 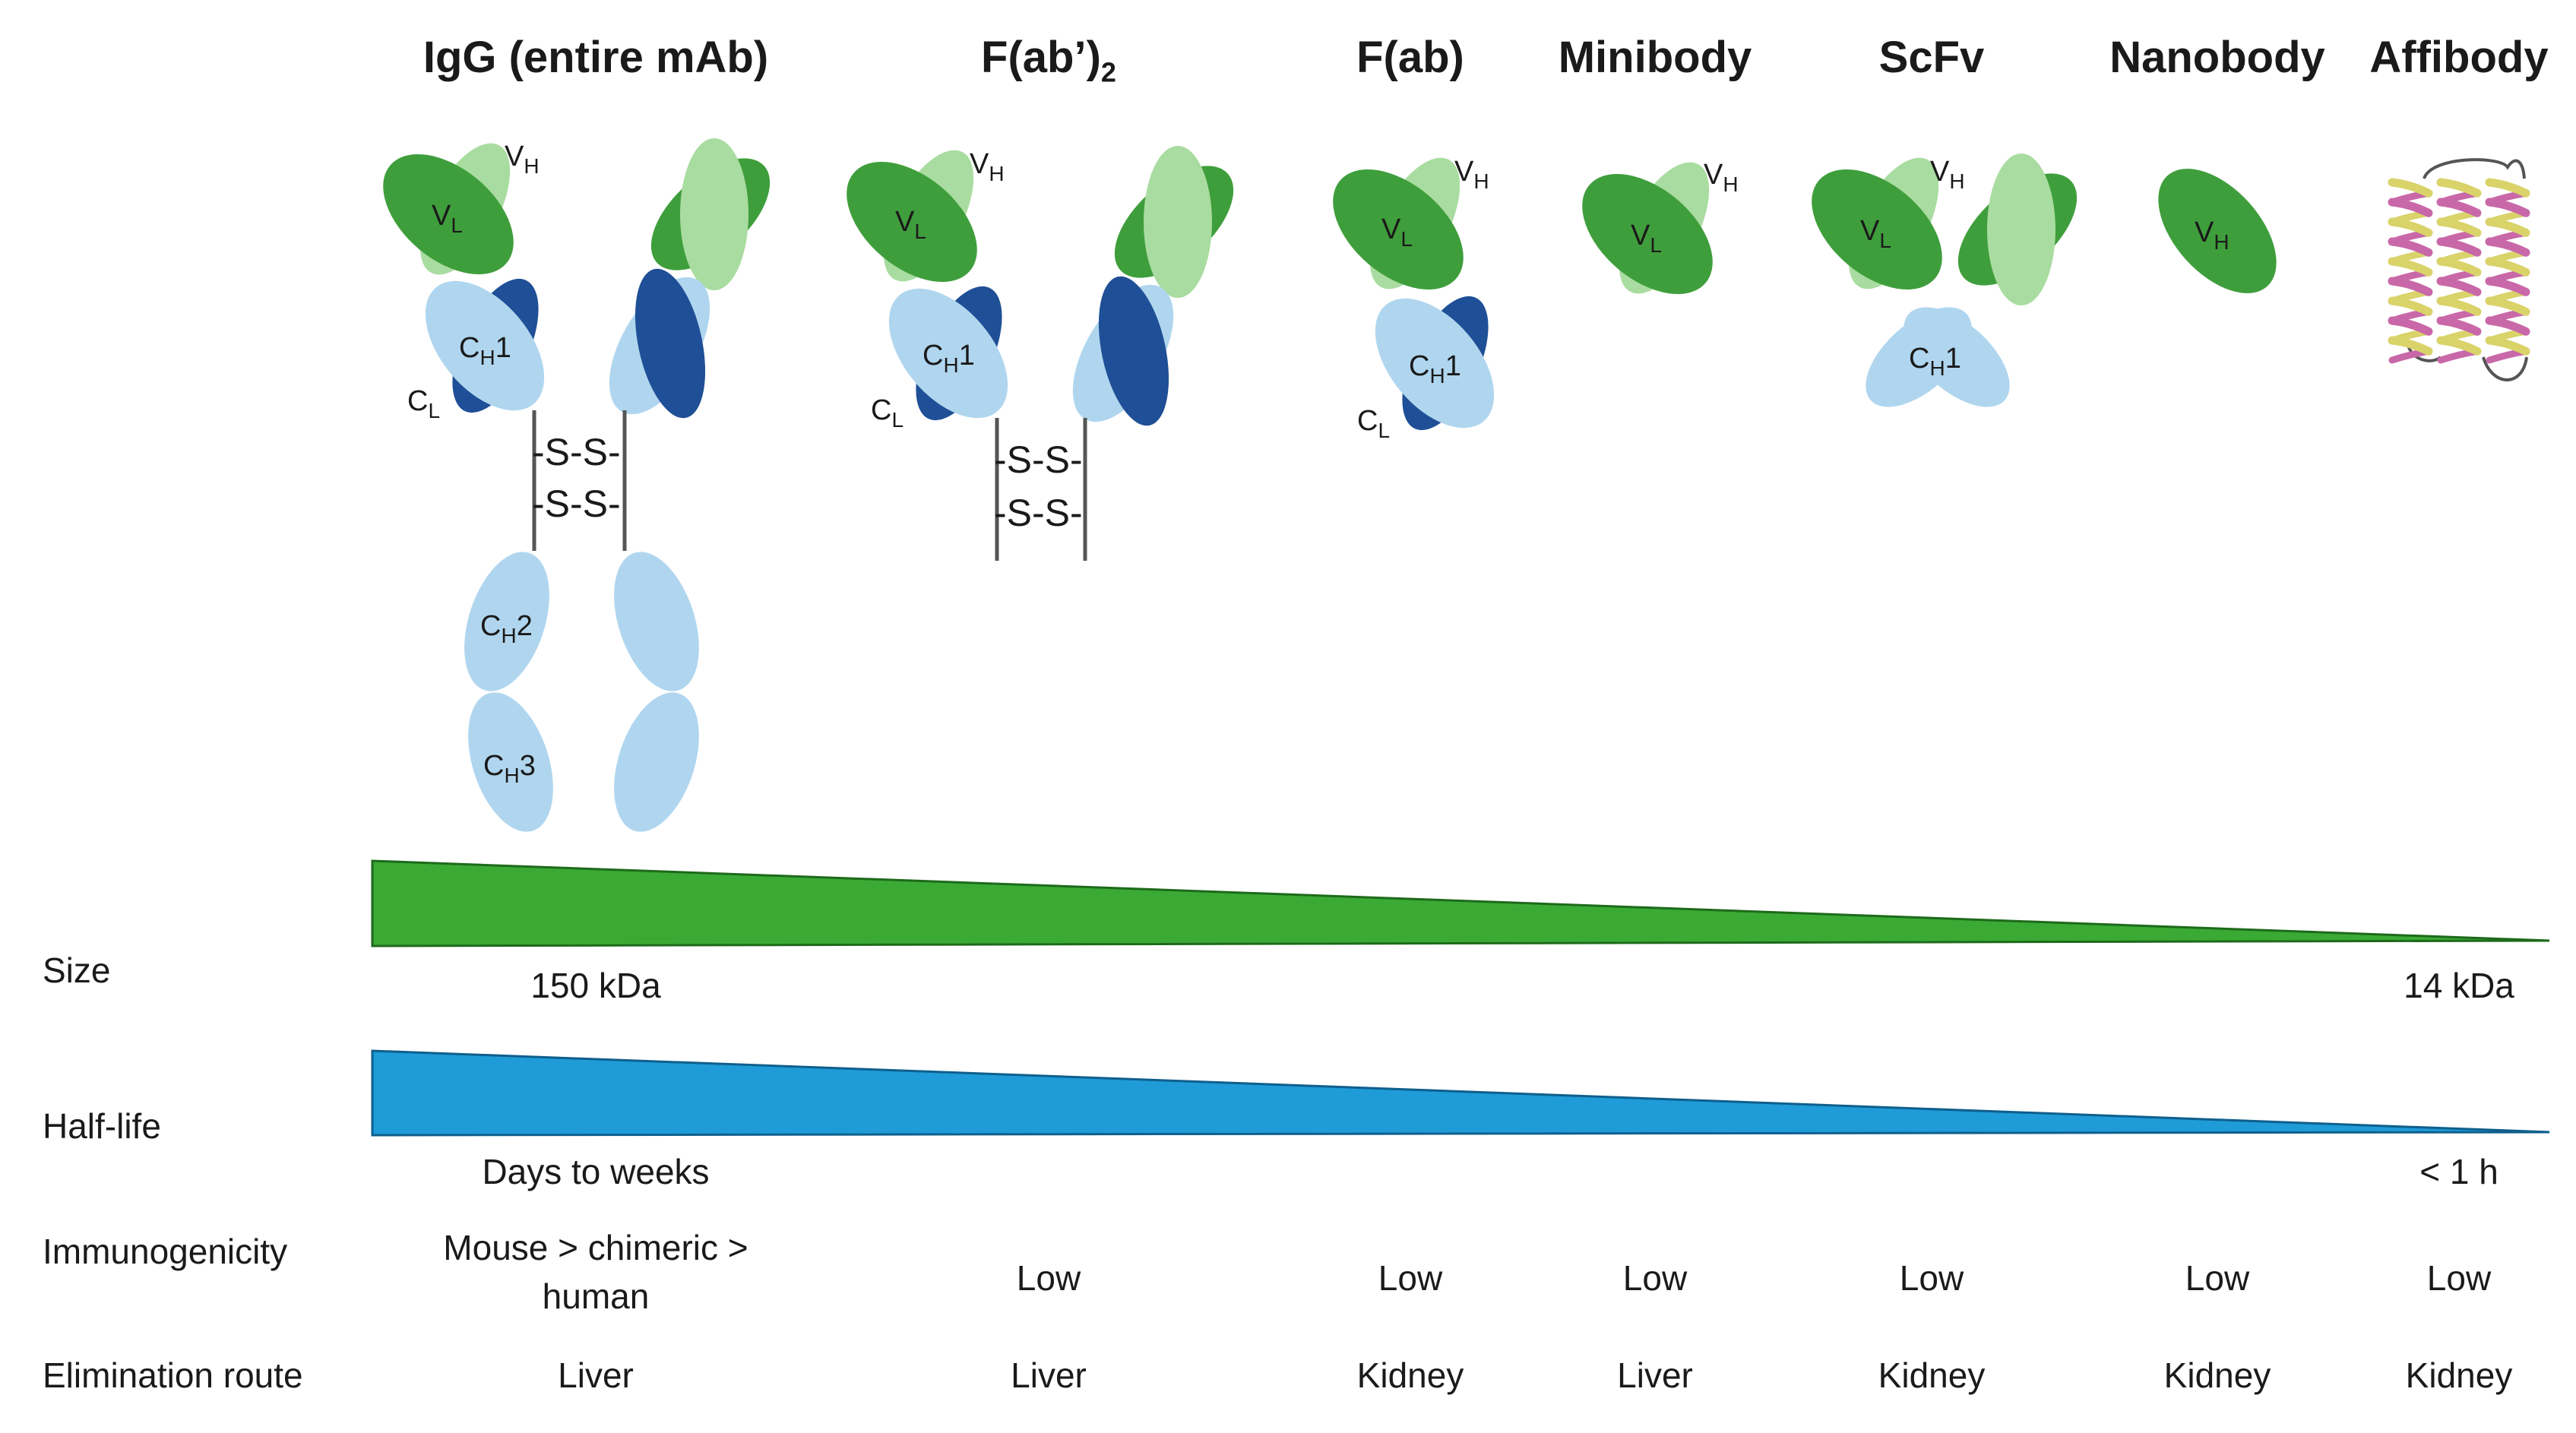 I want to click on igg-hinge: -S-S- -S-S-, so click(x=580, y=480).